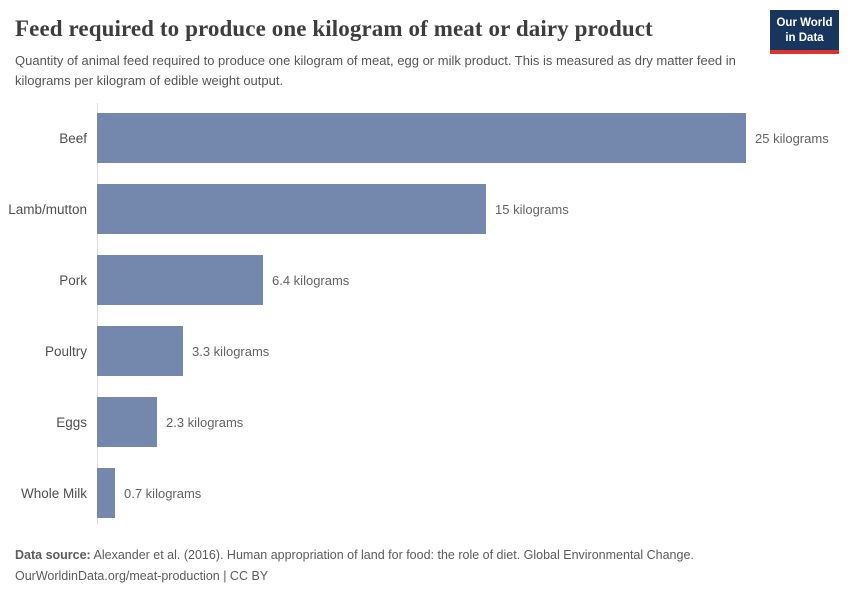 This screenshot has height=600, width=850. I want to click on owid-logo: Our World in Data, so click(804, 32).